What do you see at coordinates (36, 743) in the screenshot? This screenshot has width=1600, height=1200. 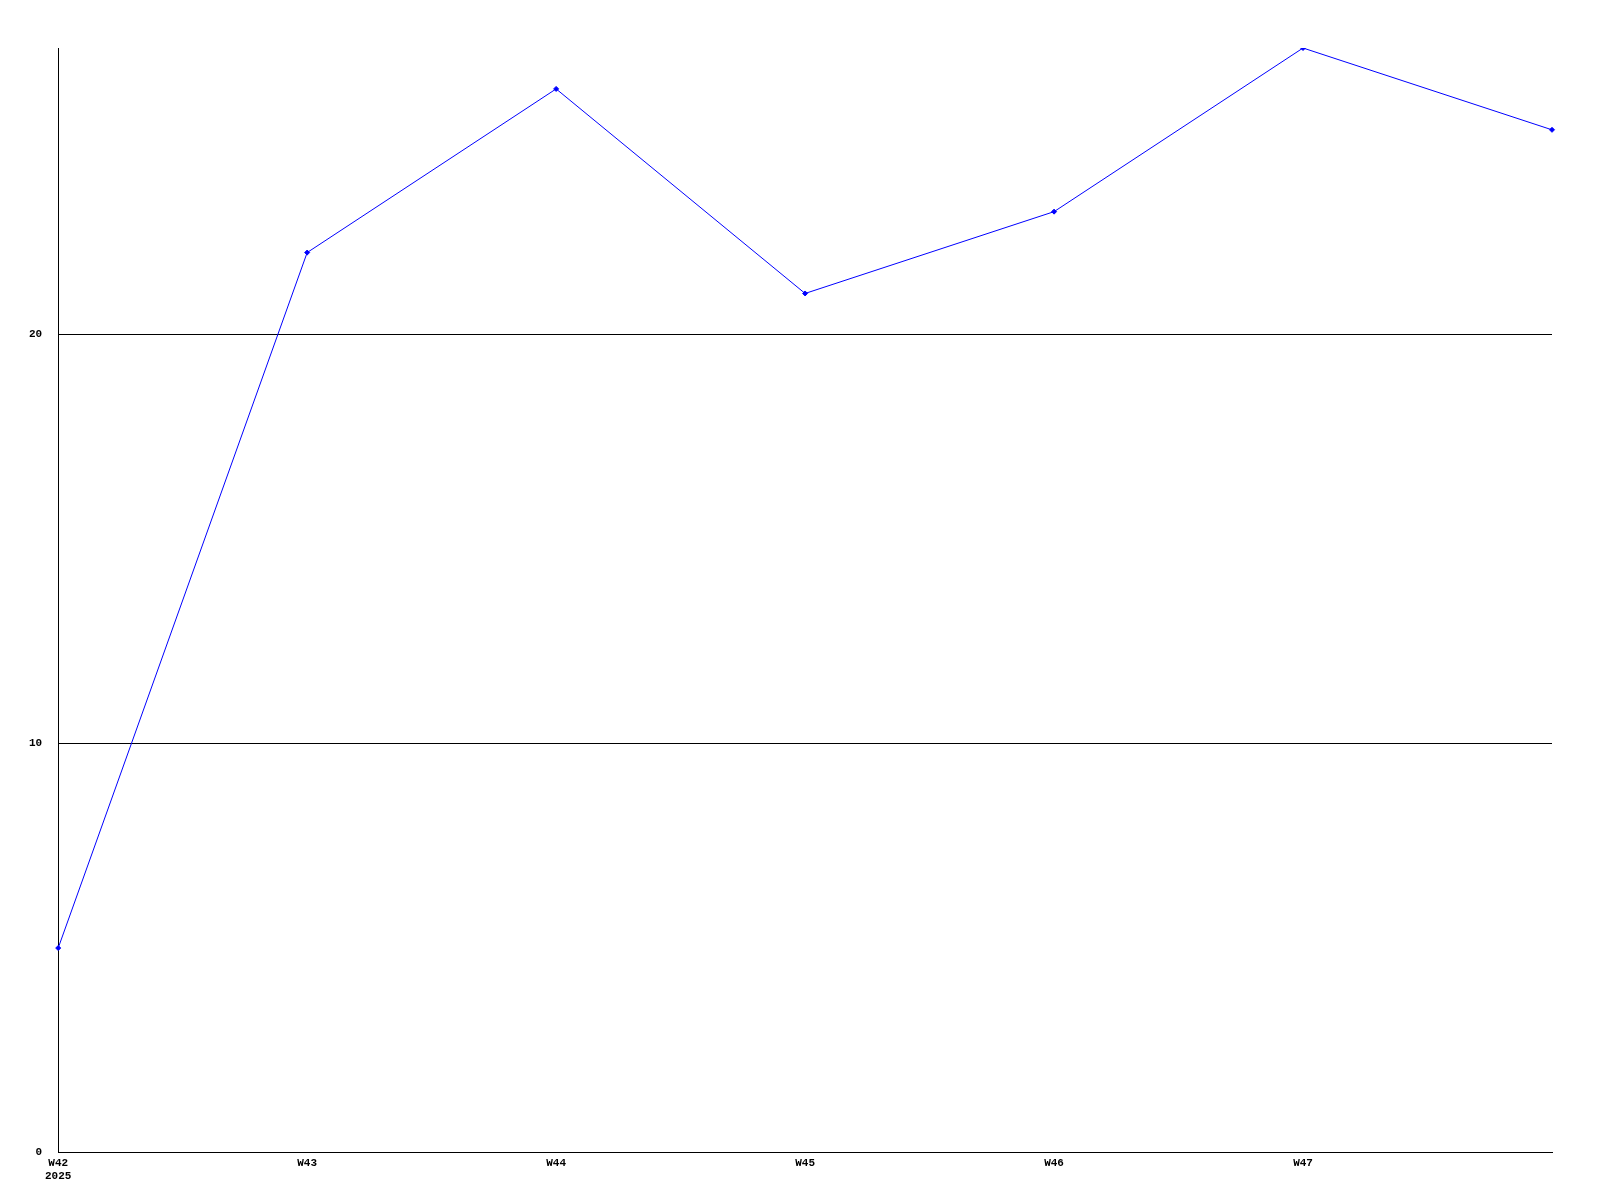 I see `y-tick-label: 10` at bounding box center [36, 743].